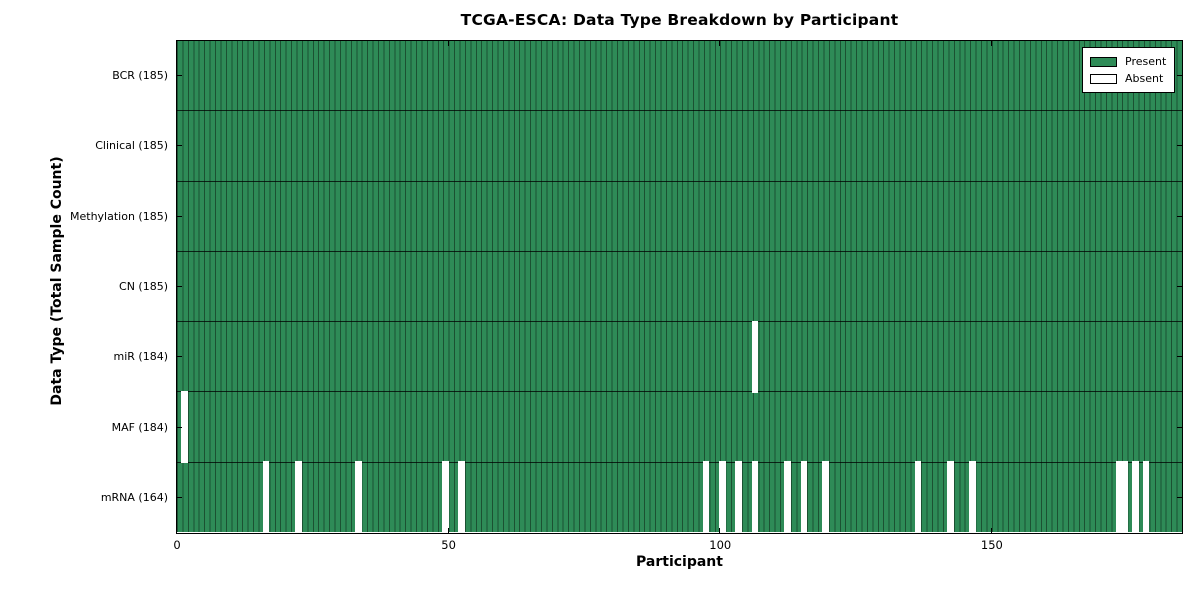  What do you see at coordinates (679, 427) in the screenshot?
I see `row-maf` at bounding box center [679, 427].